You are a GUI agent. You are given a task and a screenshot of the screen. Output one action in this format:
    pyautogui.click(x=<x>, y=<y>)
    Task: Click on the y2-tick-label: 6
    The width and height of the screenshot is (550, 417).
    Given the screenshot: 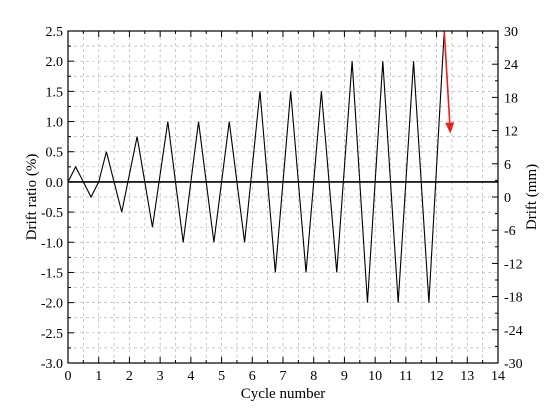 What is the action you would take?
    pyautogui.click(x=507, y=165)
    